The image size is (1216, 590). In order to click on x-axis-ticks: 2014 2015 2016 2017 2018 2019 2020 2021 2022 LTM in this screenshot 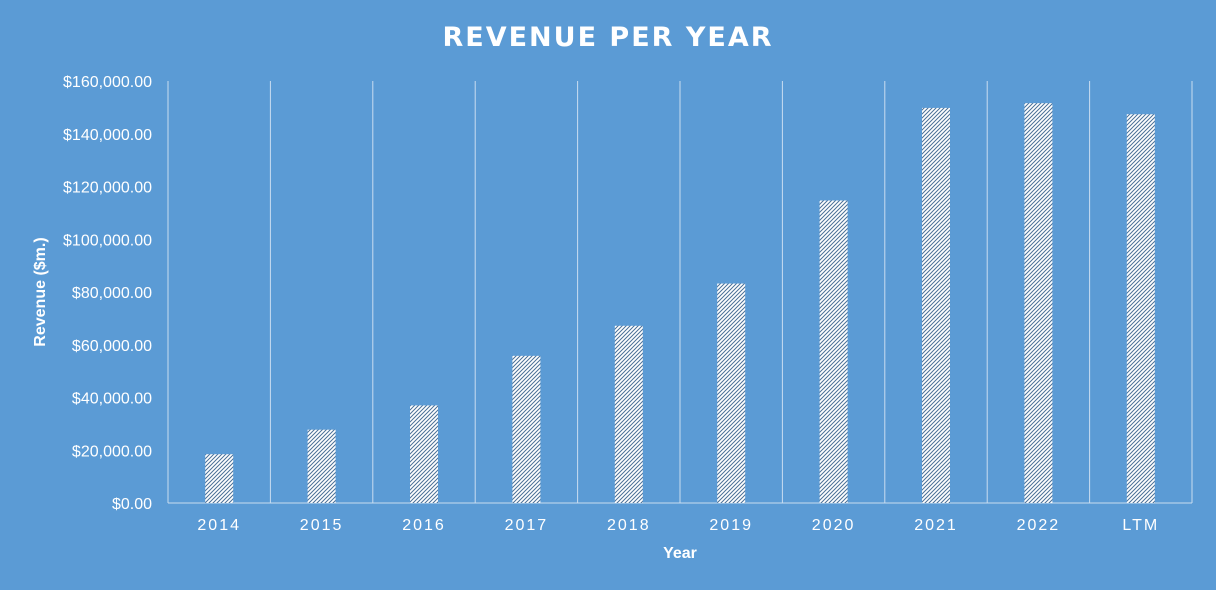, I will do `click(678, 525)`.